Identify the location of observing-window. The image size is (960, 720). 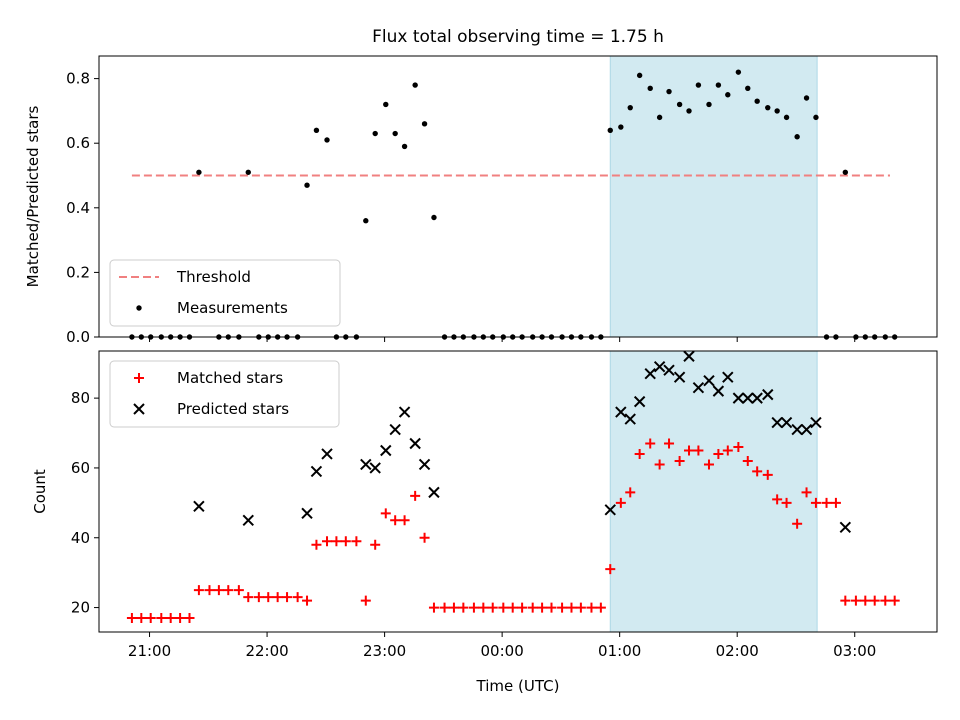
(713, 196).